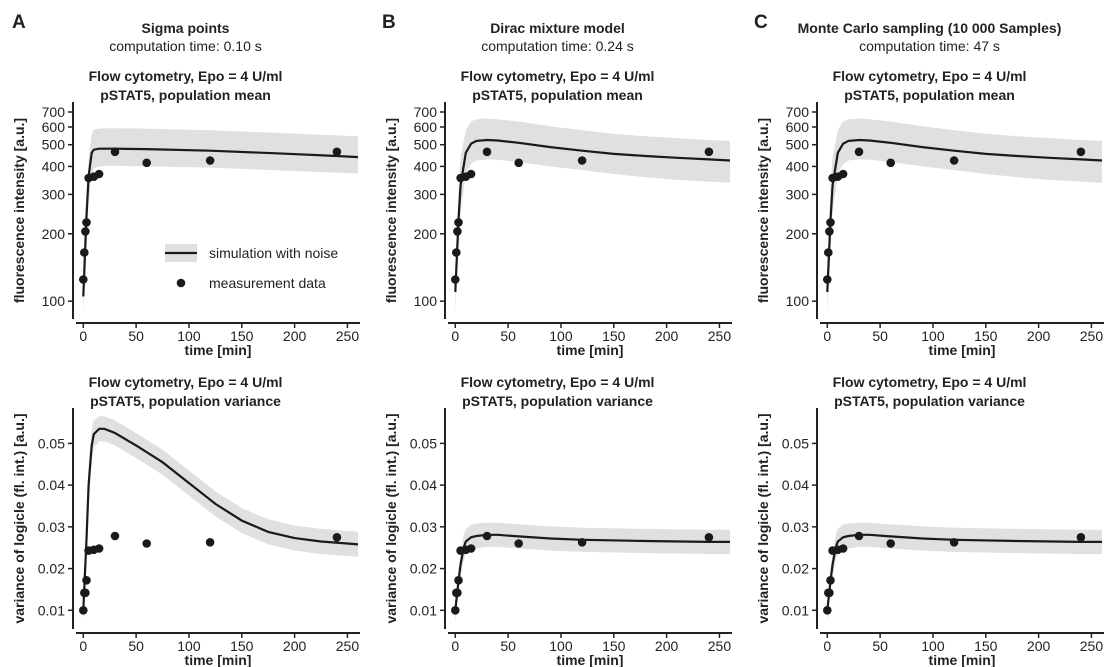  What do you see at coordinates (798, 112) in the screenshot?
I see `y-tick-label: 700` at bounding box center [798, 112].